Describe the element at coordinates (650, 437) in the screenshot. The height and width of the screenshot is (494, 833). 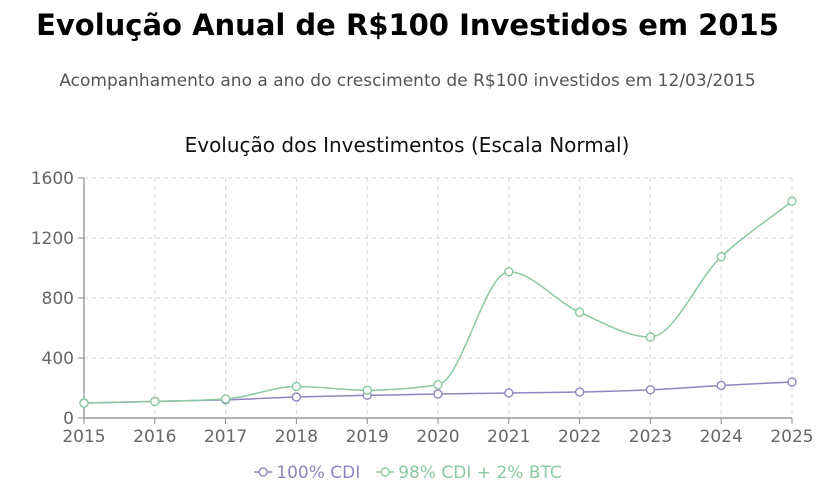
I see `x-tick-label: 2023` at that location.